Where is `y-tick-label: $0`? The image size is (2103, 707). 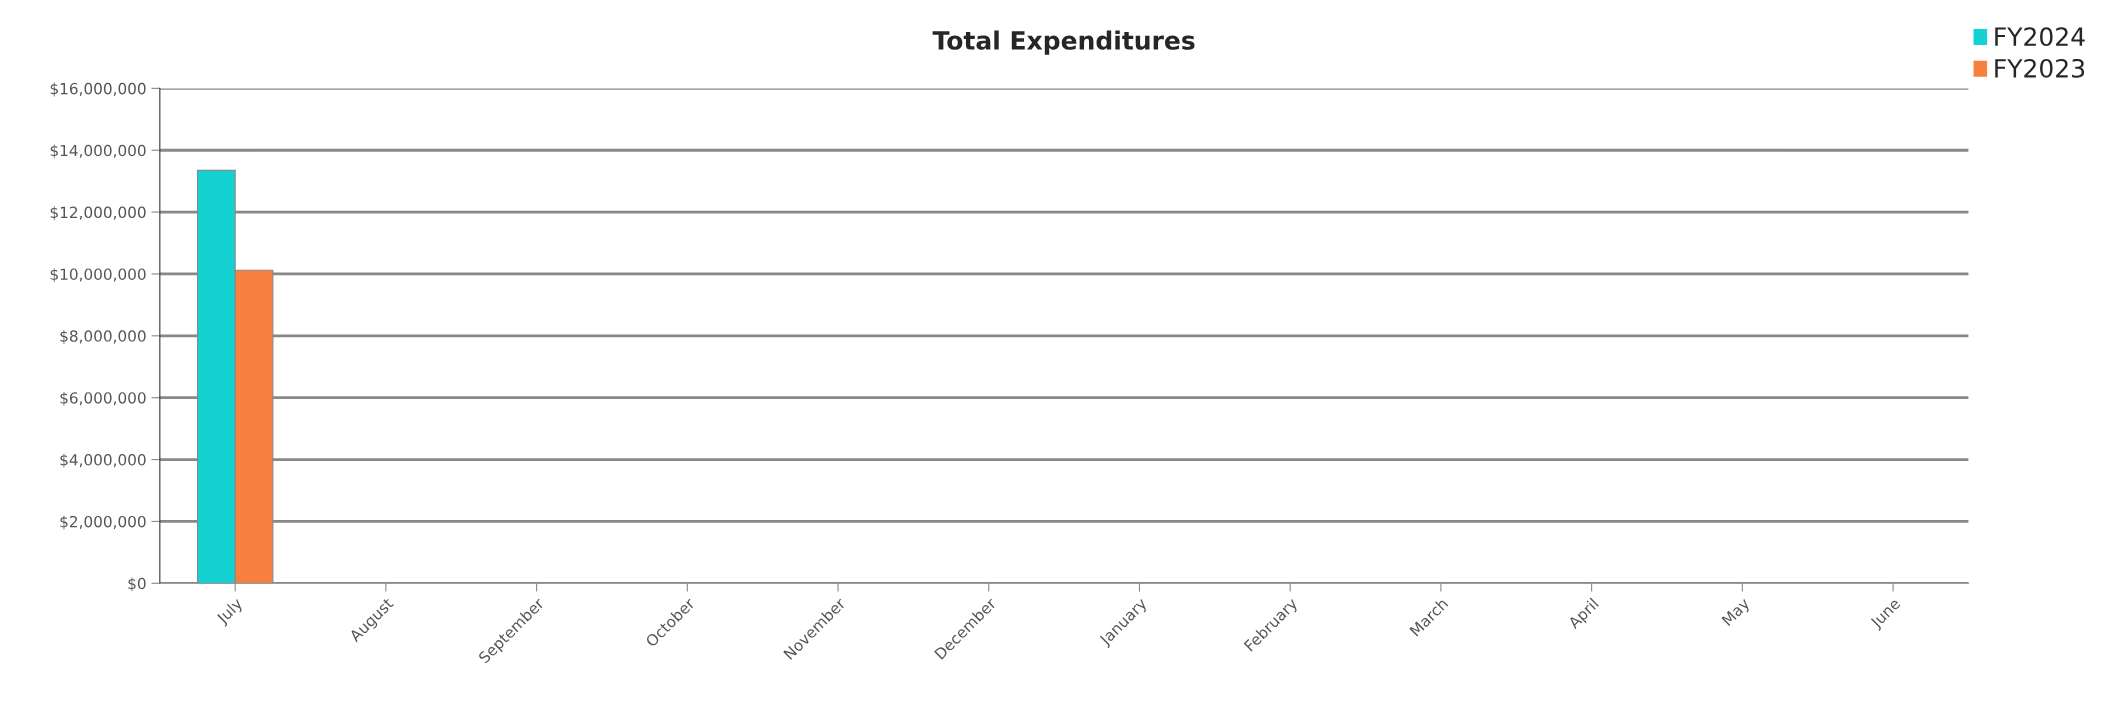
y-tick-label: $0 is located at coordinates (137, 584).